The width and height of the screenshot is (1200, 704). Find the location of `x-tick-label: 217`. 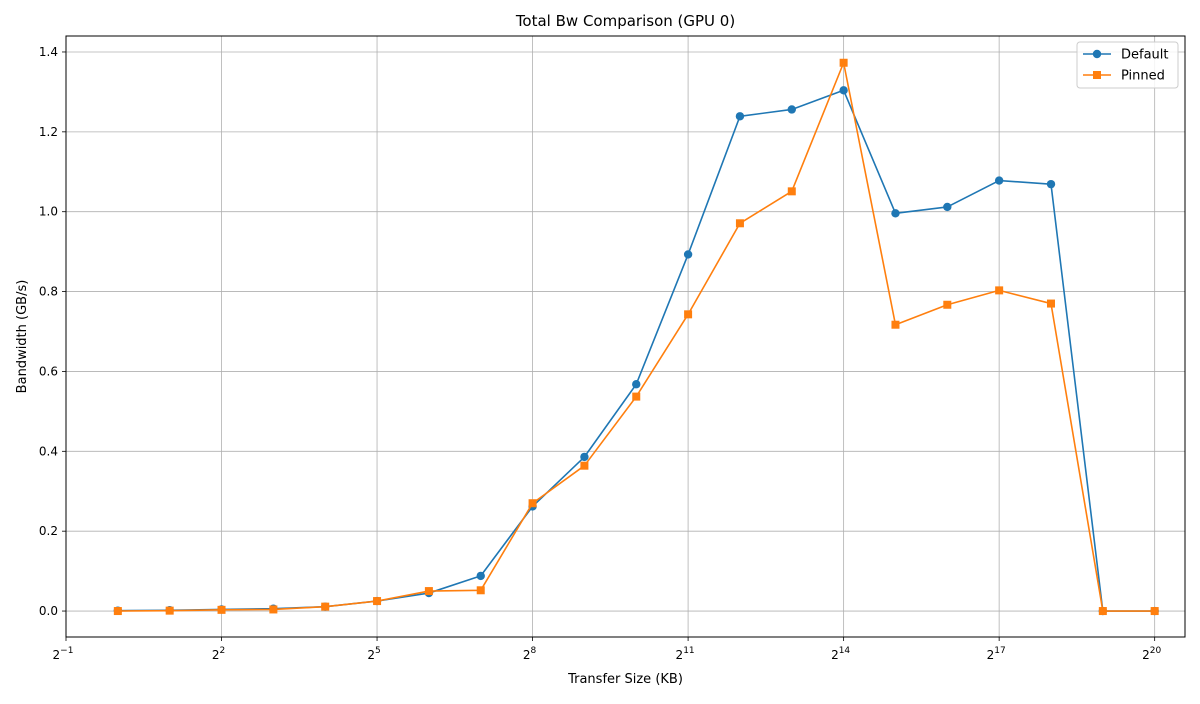

x-tick-label: 217 is located at coordinates (996, 654).